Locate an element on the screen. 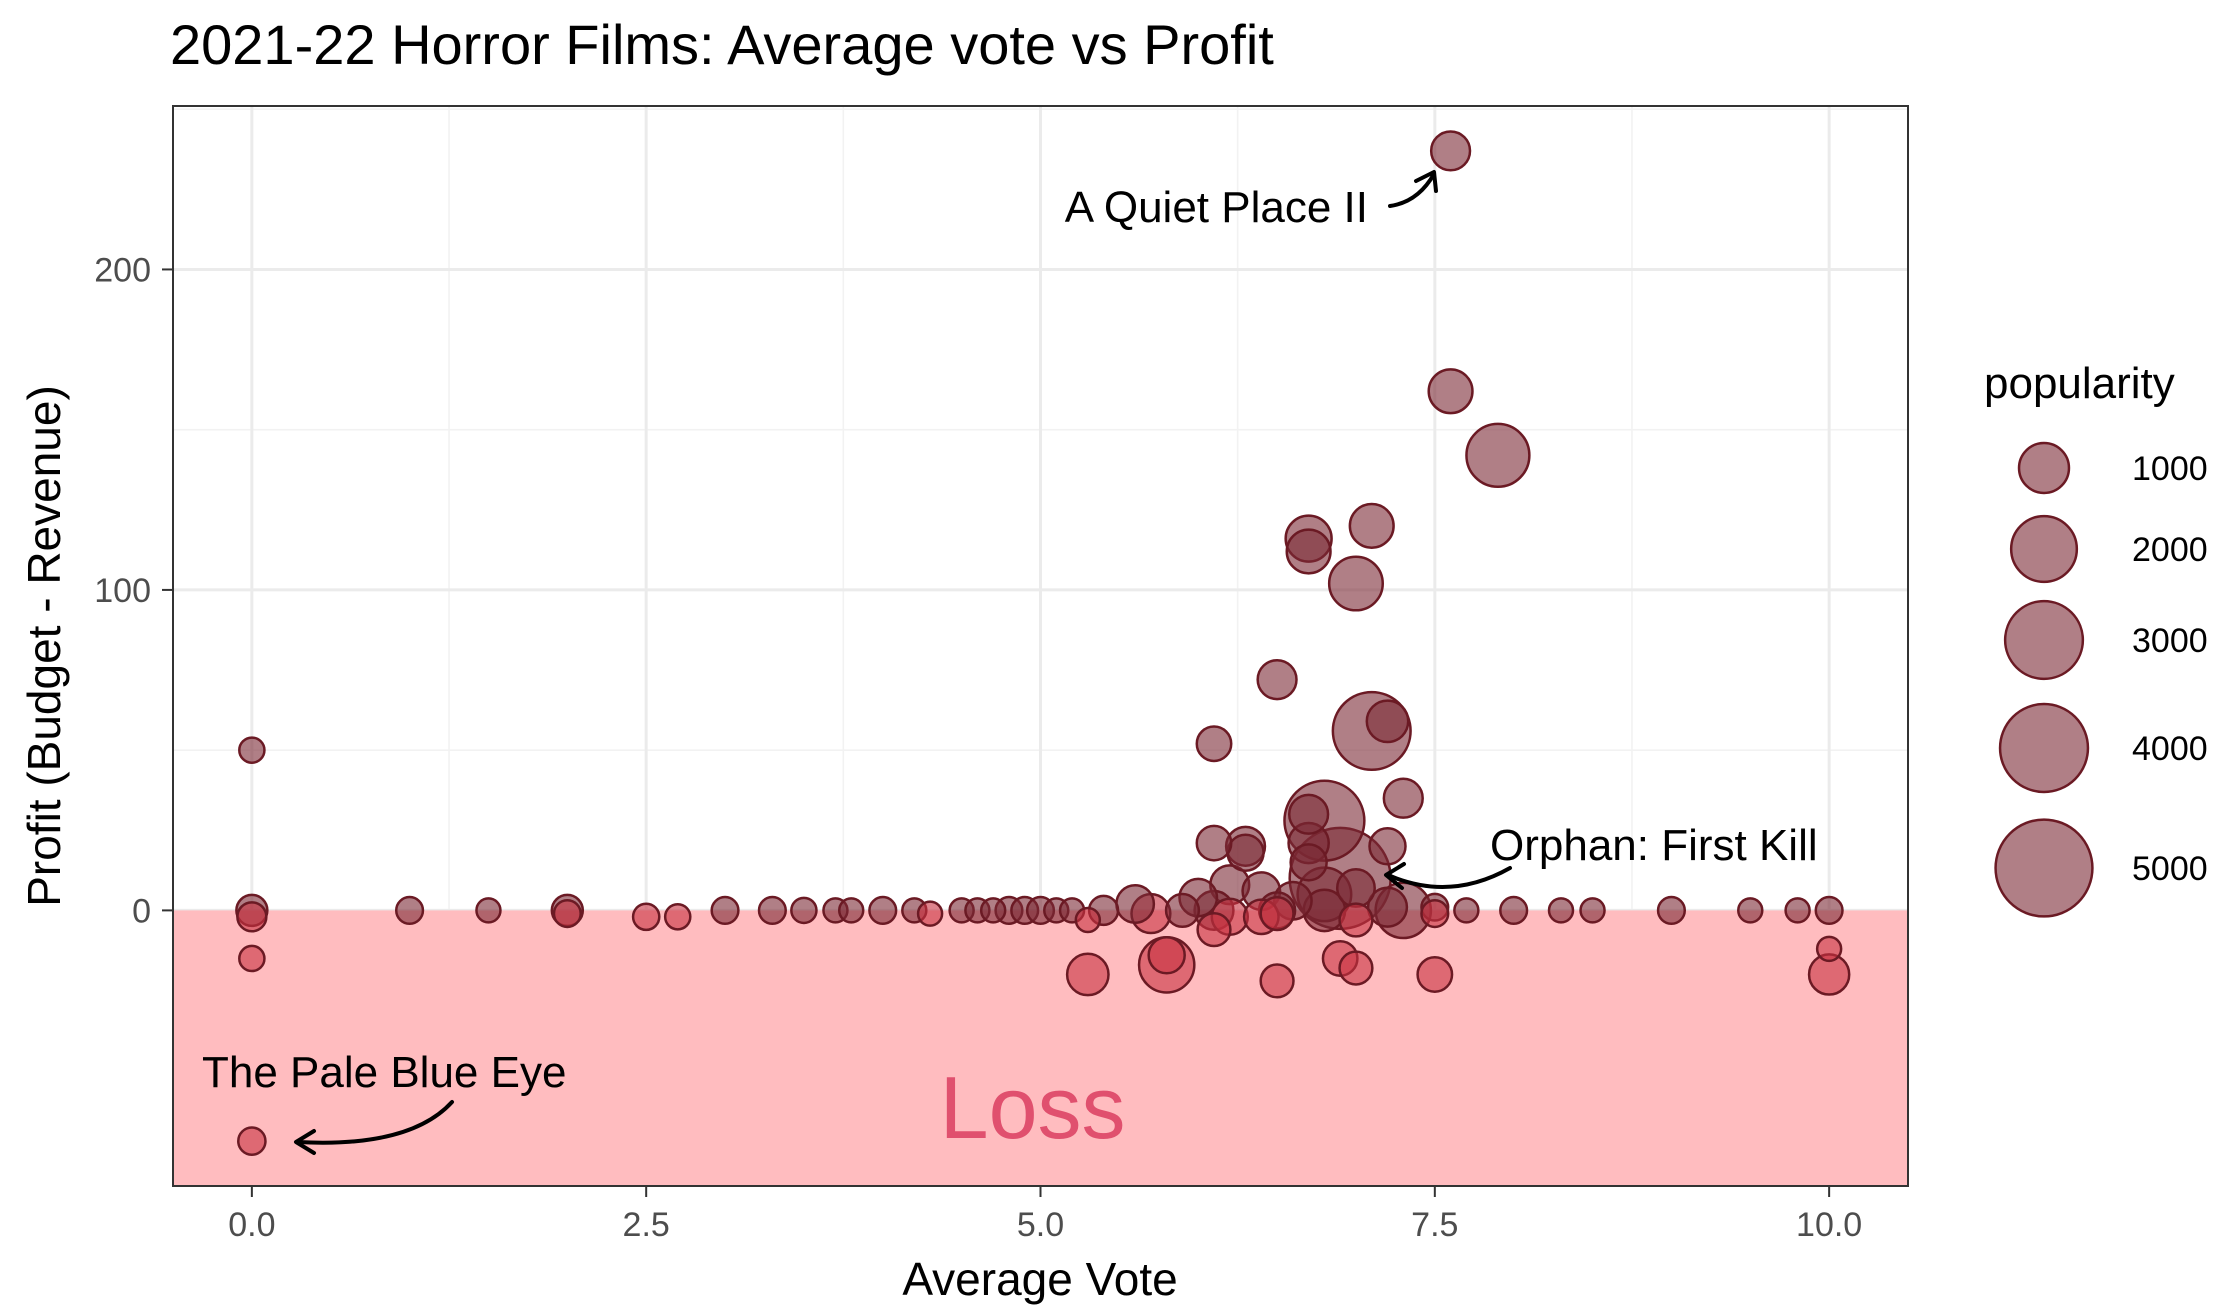  annotation-label-the-pale-blue-eye: The Pale Blue Eye is located at coordinates (384, 1072).